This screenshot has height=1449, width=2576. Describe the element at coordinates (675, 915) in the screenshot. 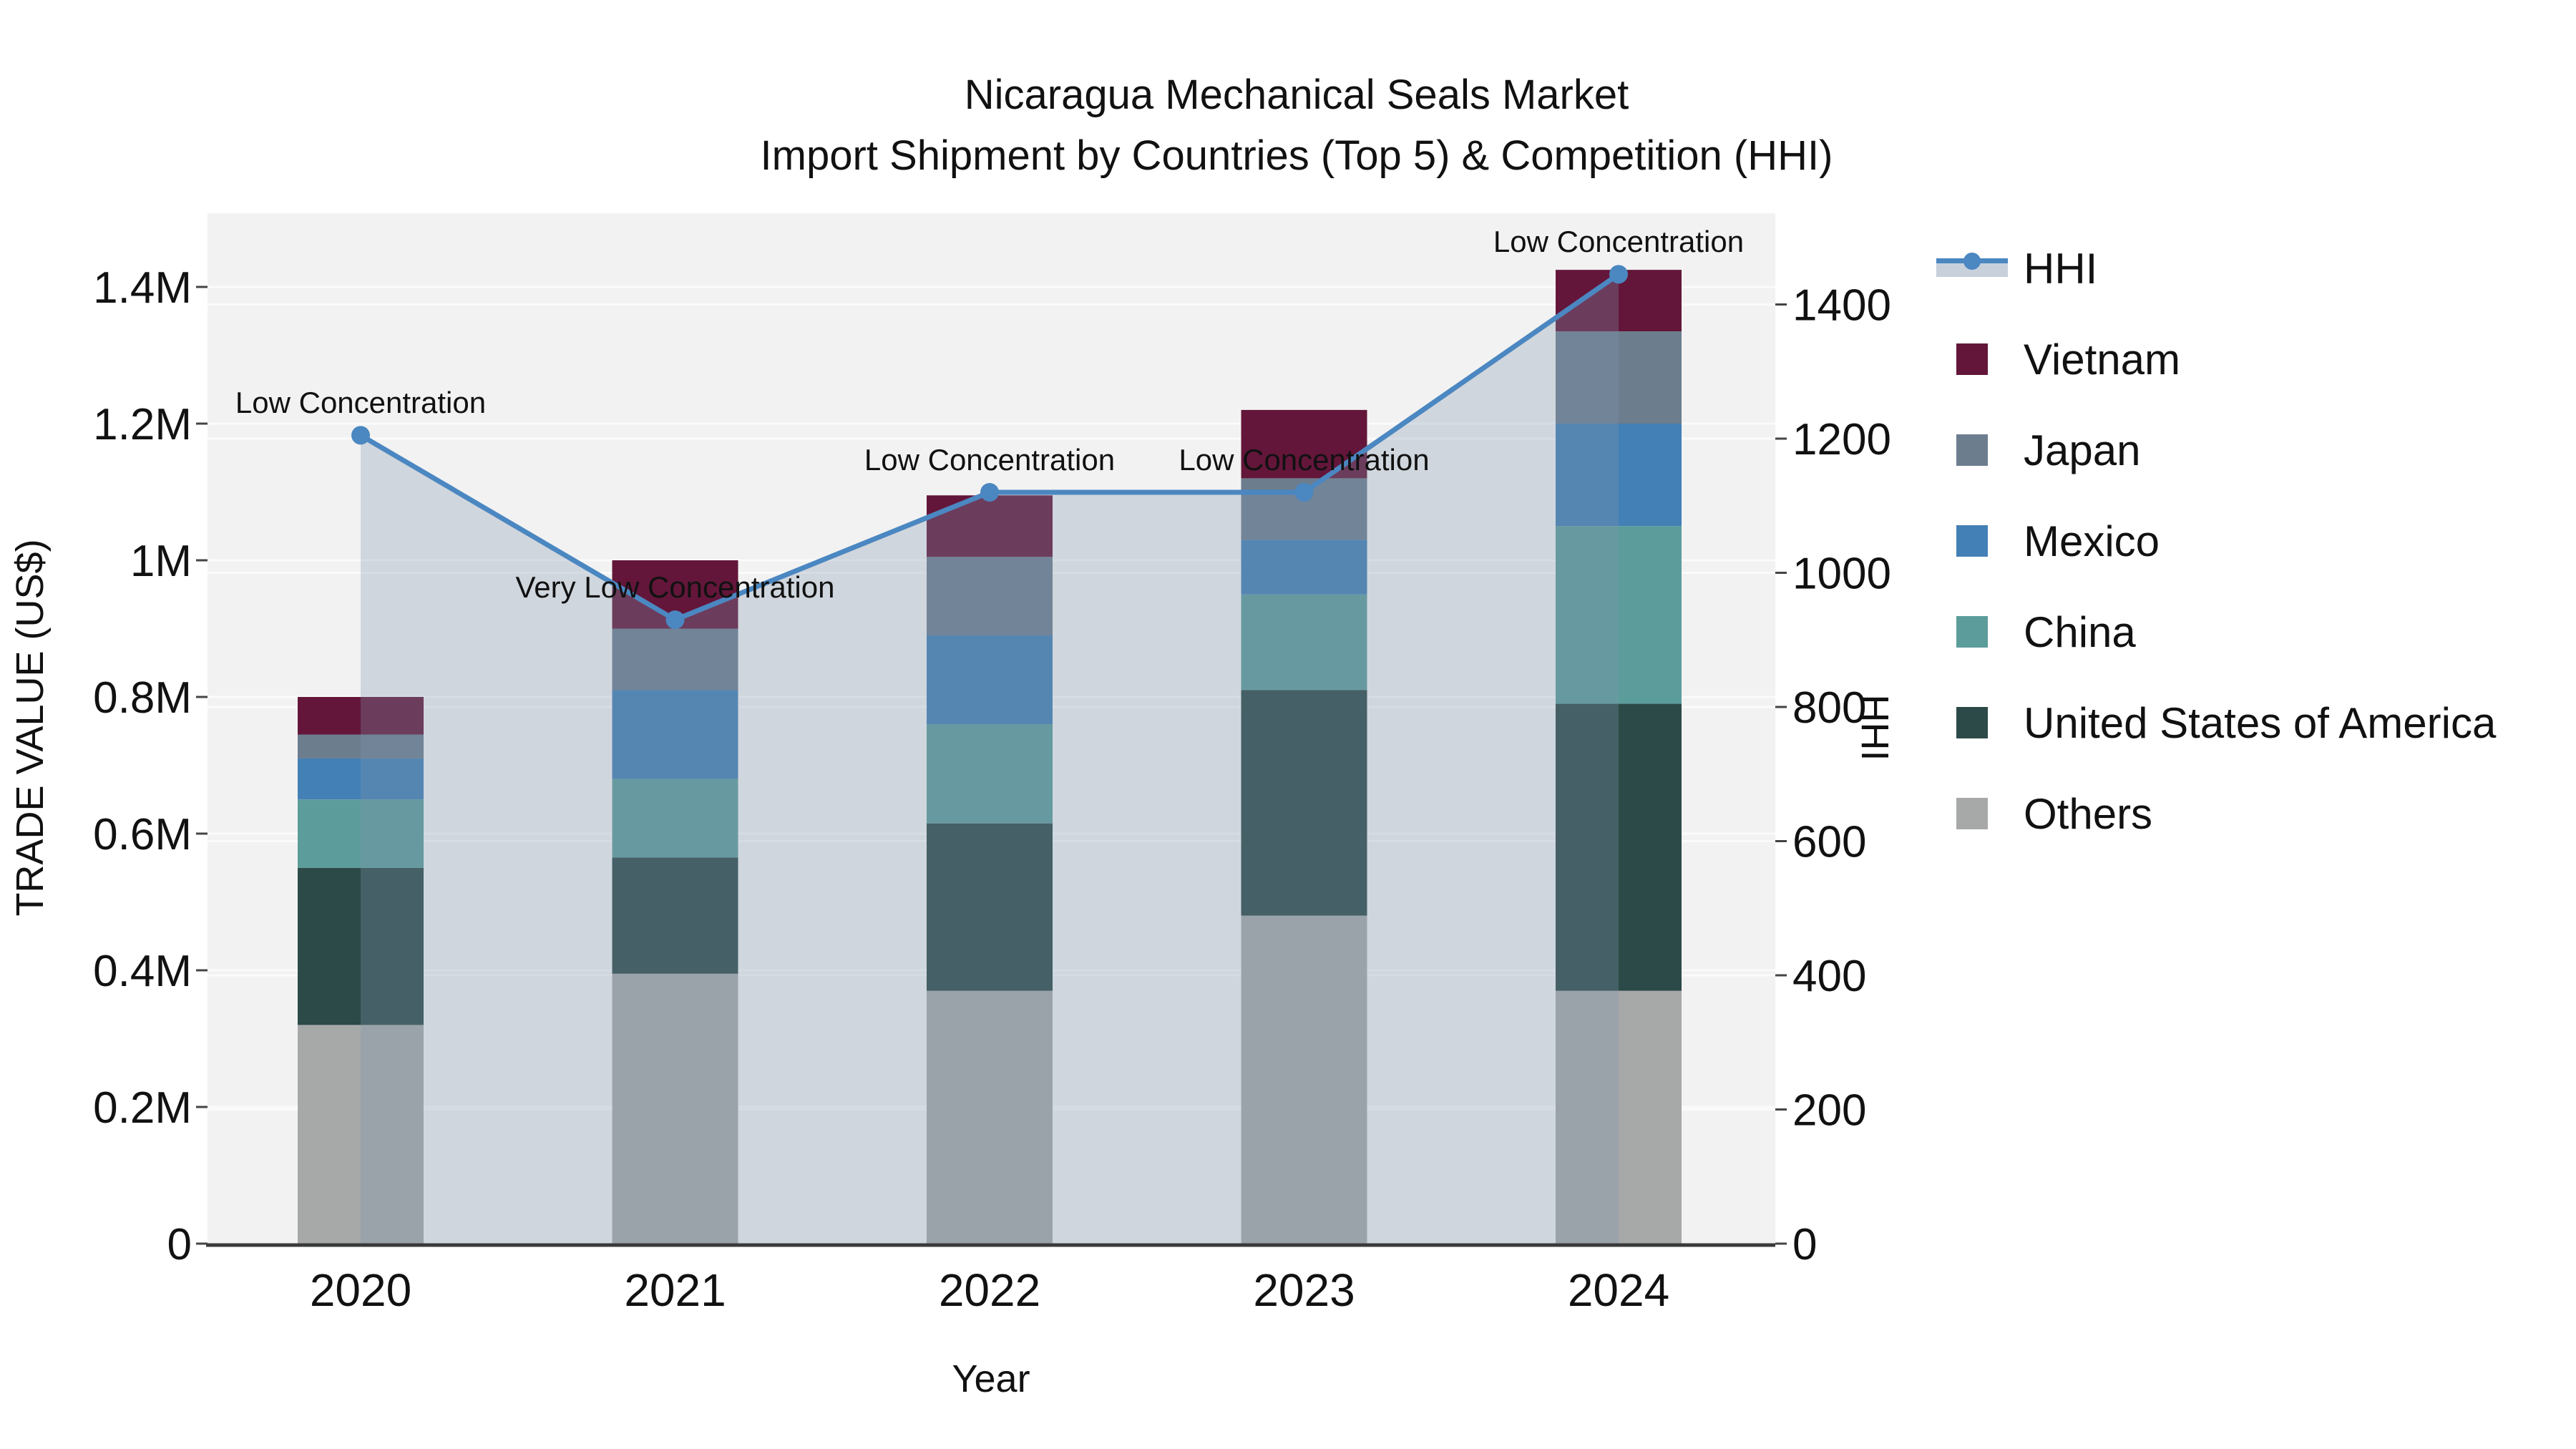

I see `bar-segment-united-states-of-america-2021` at that location.